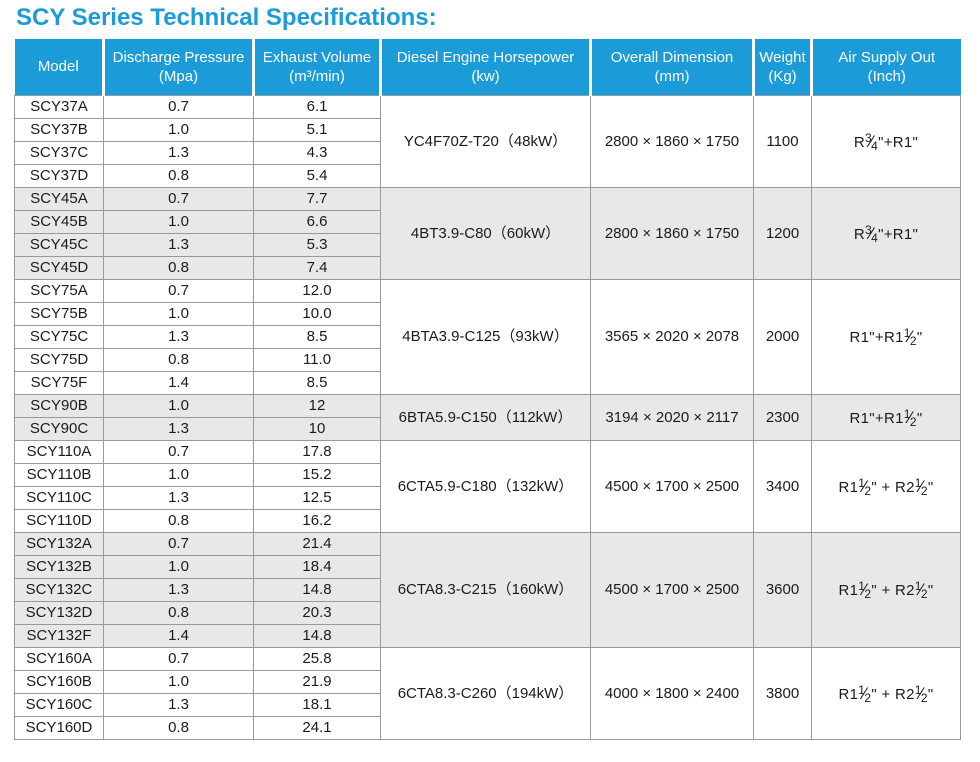 This screenshot has height=762, width=980. What do you see at coordinates (487, 590) in the screenshot?
I see `table-row: SCY132C 1.3 14.8` at bounding box center [487, 590].